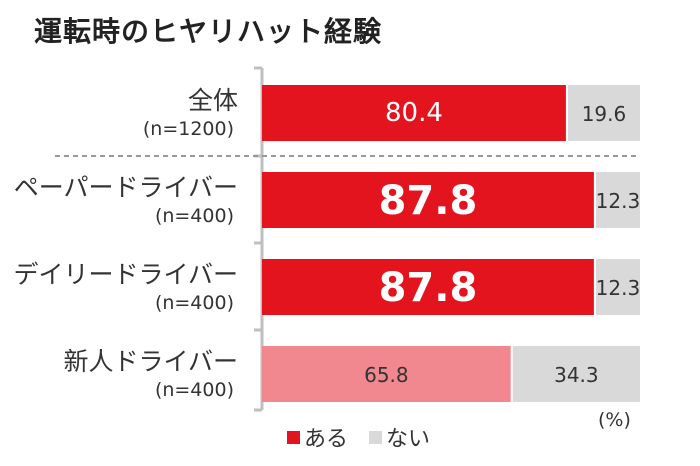 The width and height of the screenshot is (700, 466). Describe the element at coordinates (125, 274) in the screenshot. I see `category-label: デイリードライバー` at that location.